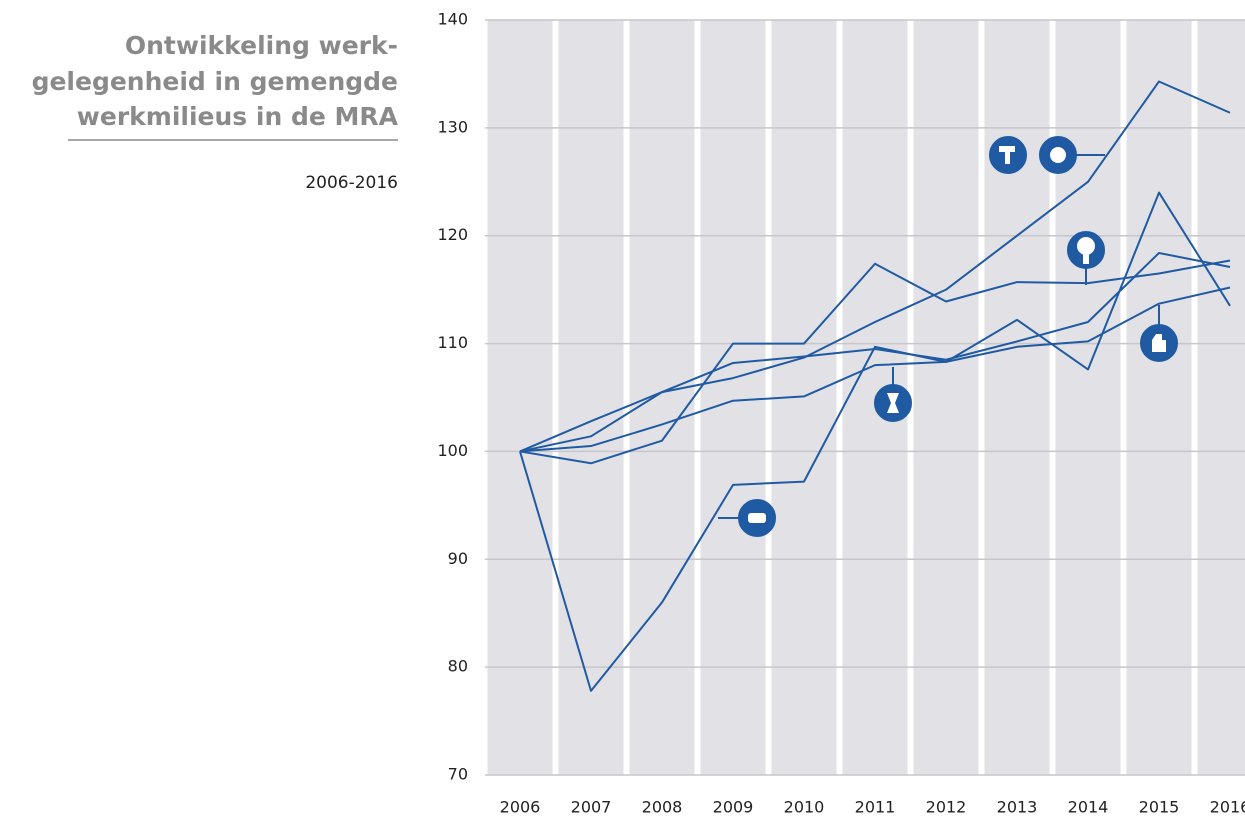 The height and width of the screenshot is (823, 1245). What do you see at coordinates (946, 807) in the screenshot?
I see `x-tick-label: 2012` at bounding box center [946, 807].